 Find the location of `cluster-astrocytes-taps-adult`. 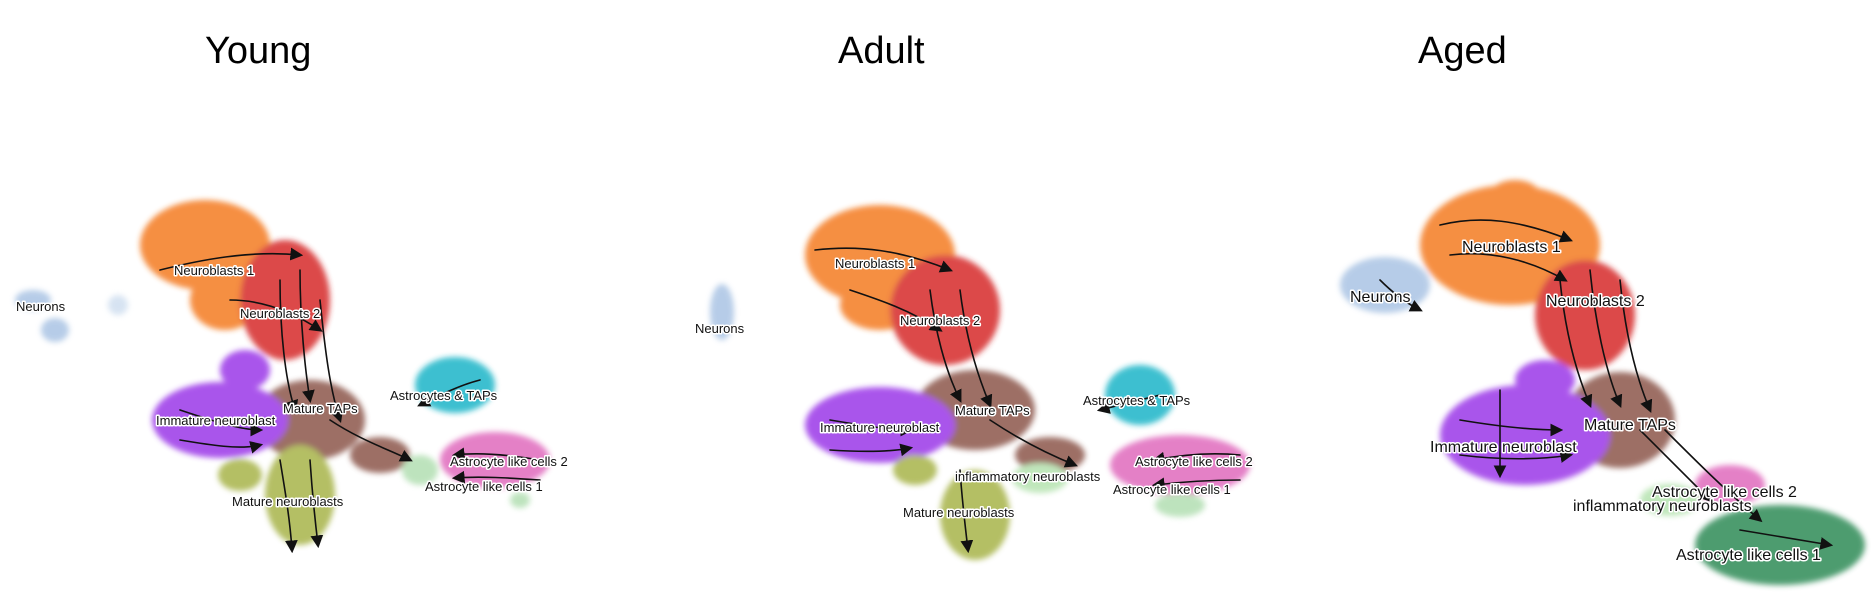

cluster-astrocytes-taps-adult is located at coordinates (1140, 395).